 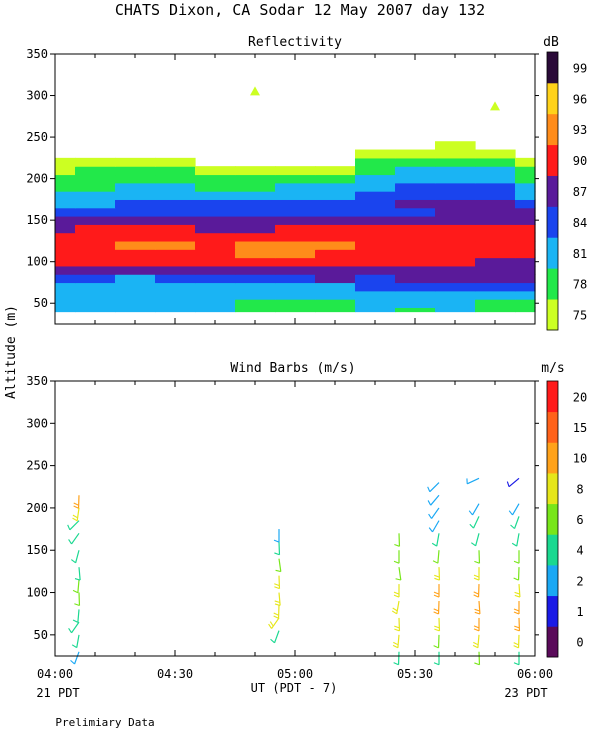 I want to click on x-start-note: 21 PDT, so click(x=57, y=693).